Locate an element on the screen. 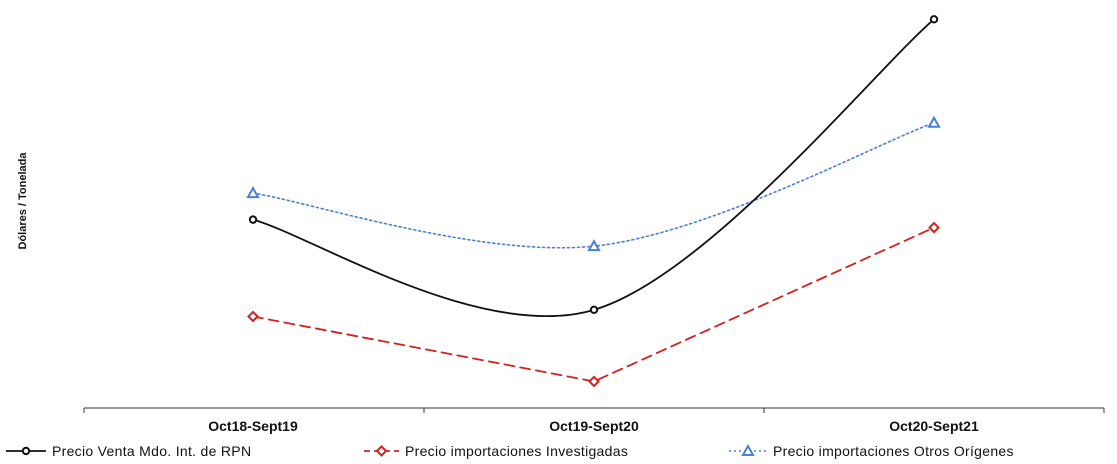 The image size is (1117, 464). x-tick-label: Oct19-Sept20 is located at coordinates (594, 426).